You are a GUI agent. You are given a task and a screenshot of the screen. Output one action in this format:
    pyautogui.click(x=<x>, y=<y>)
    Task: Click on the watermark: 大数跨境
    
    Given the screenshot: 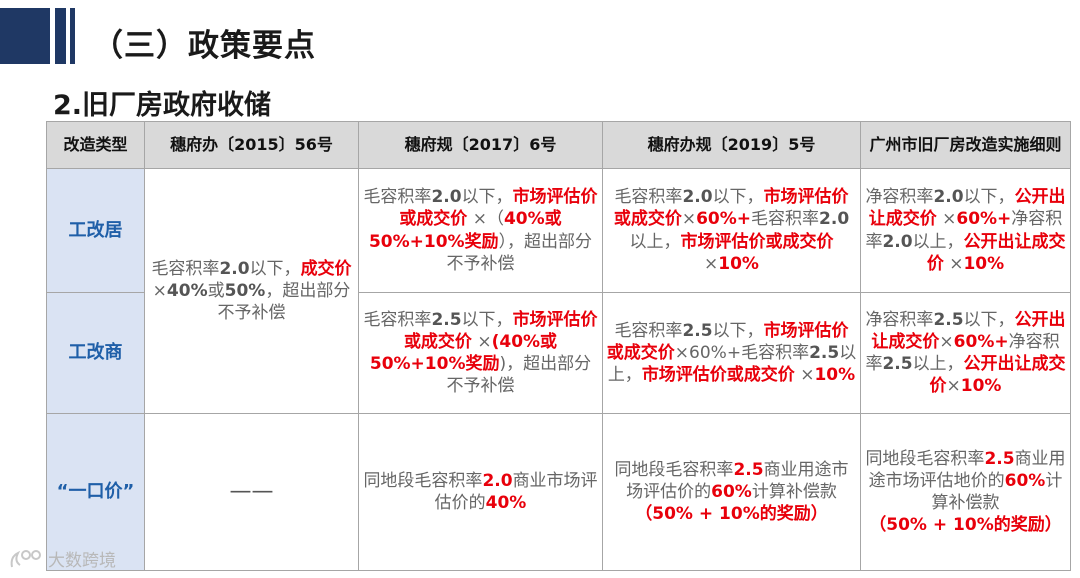 What is the action you would take?
    pyautogui.click(x=62, y=558)
    